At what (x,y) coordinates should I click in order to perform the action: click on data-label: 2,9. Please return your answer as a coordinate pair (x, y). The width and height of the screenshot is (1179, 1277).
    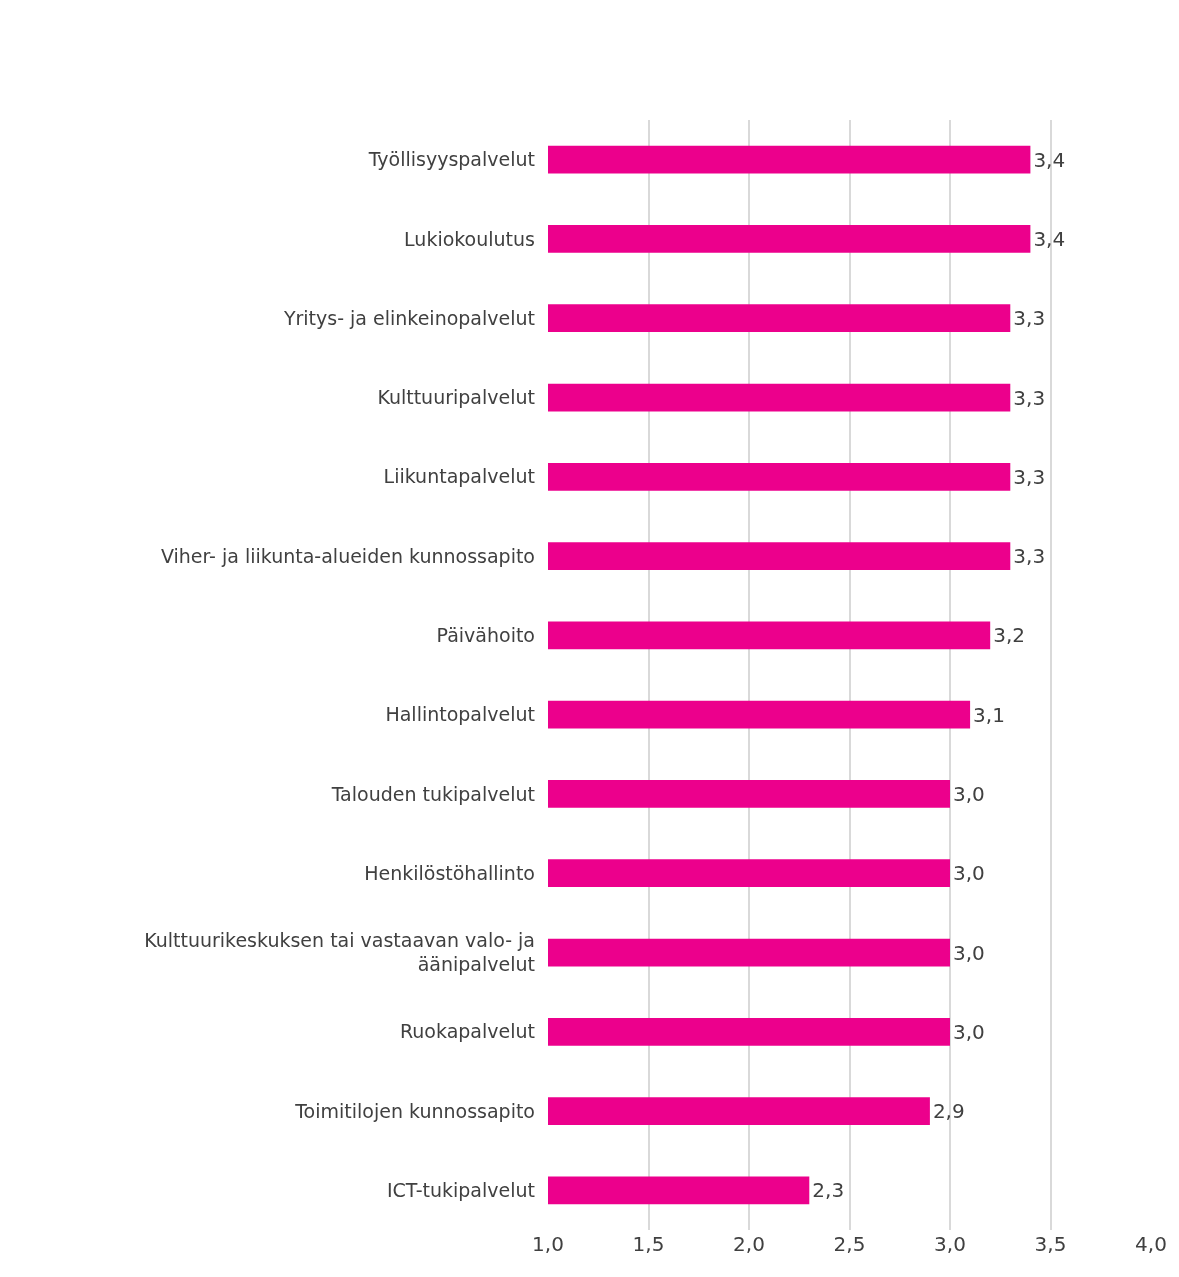
    Looking at the image, I should click on (948, 1111).